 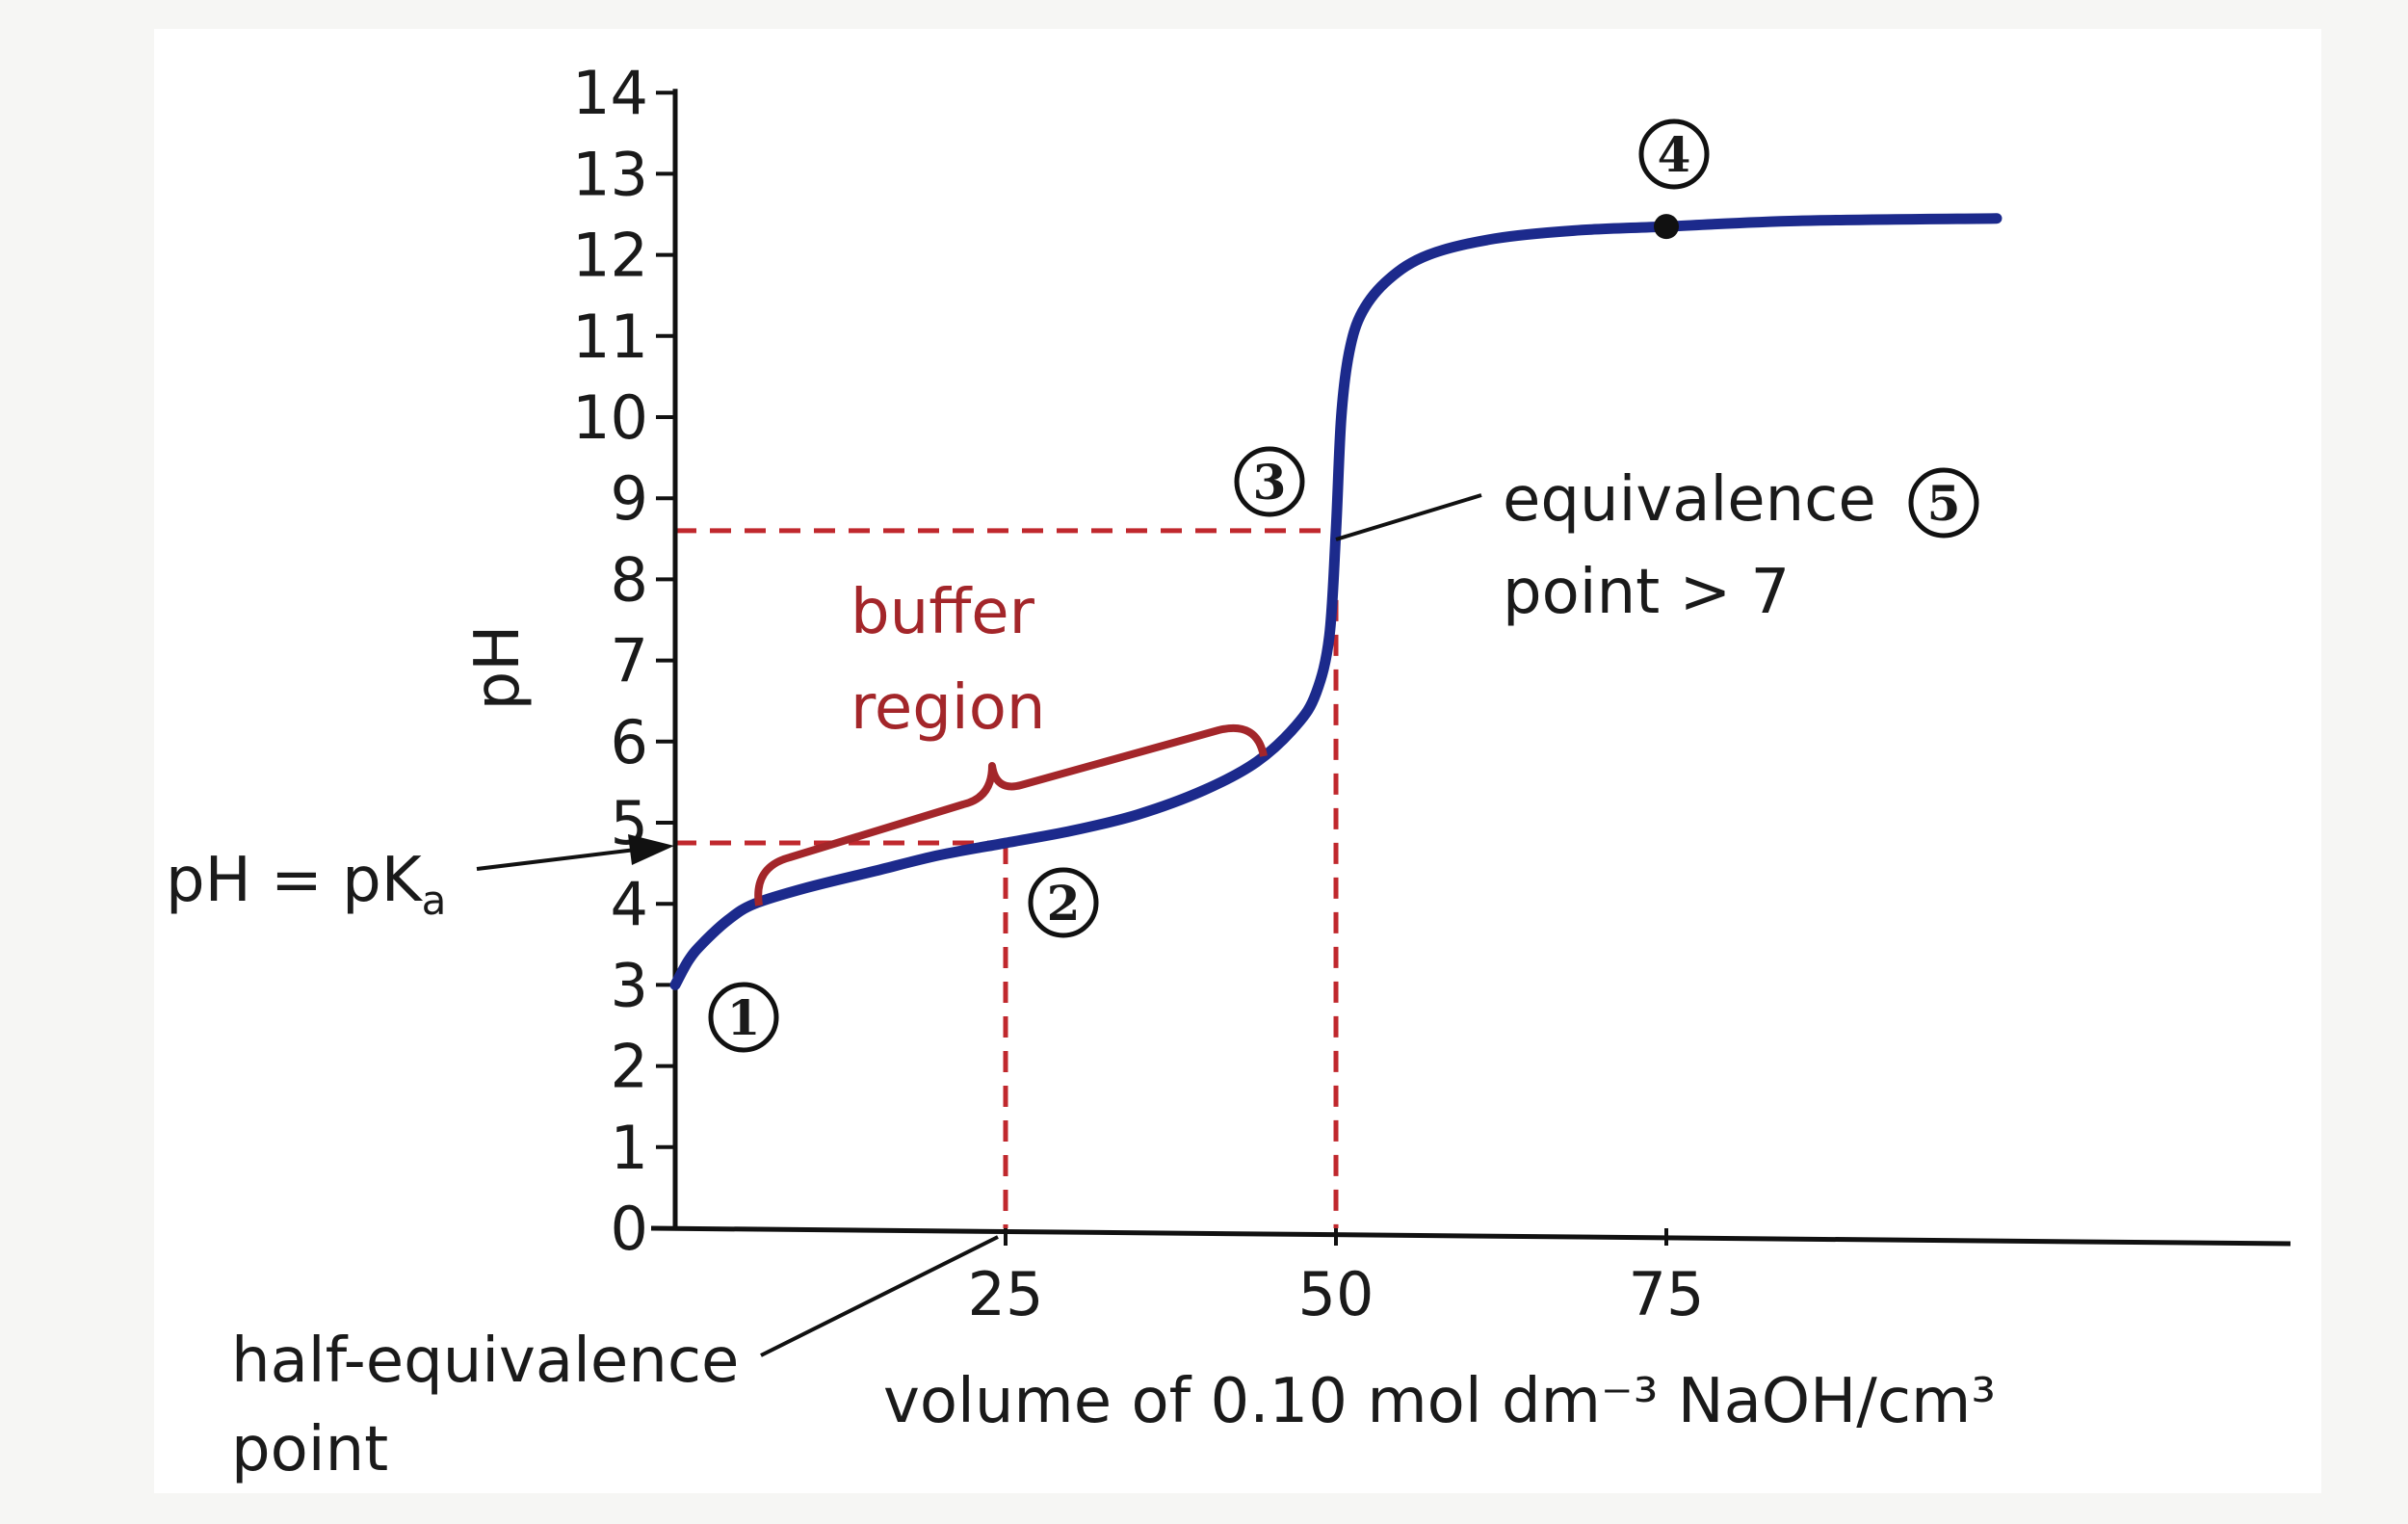 I want to click on y-tick-label: 8, so click(x=629, y=579).